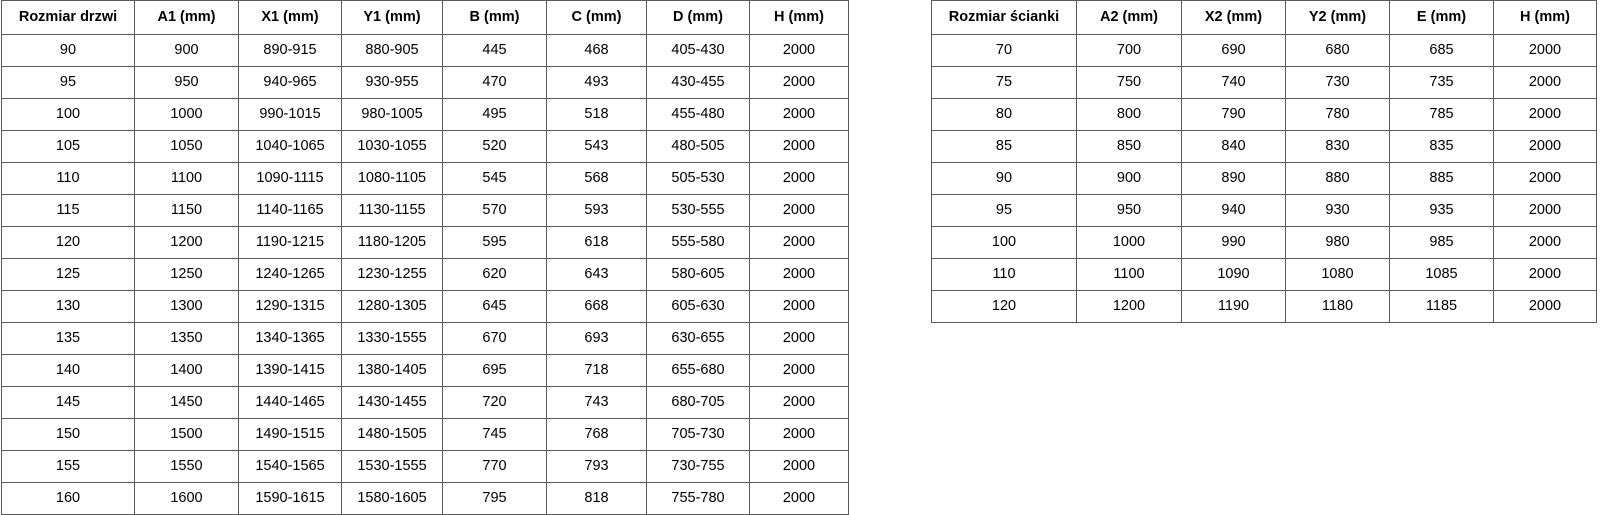 The height and width of the screenshot is (515, 1600). I want to click on table-cell: 568, so click(596, 178).